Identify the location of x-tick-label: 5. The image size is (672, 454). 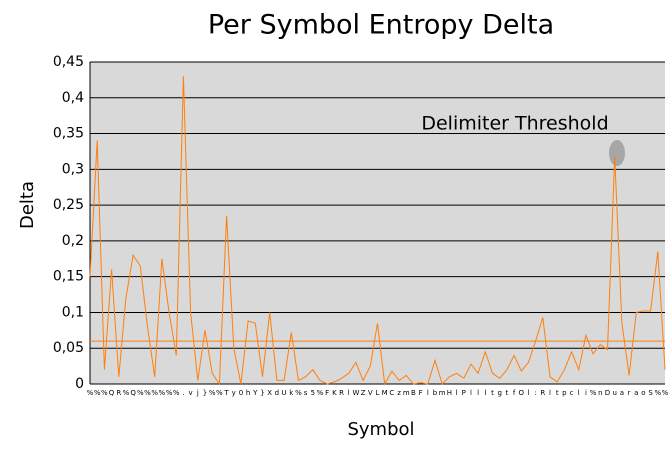
(313, 393).